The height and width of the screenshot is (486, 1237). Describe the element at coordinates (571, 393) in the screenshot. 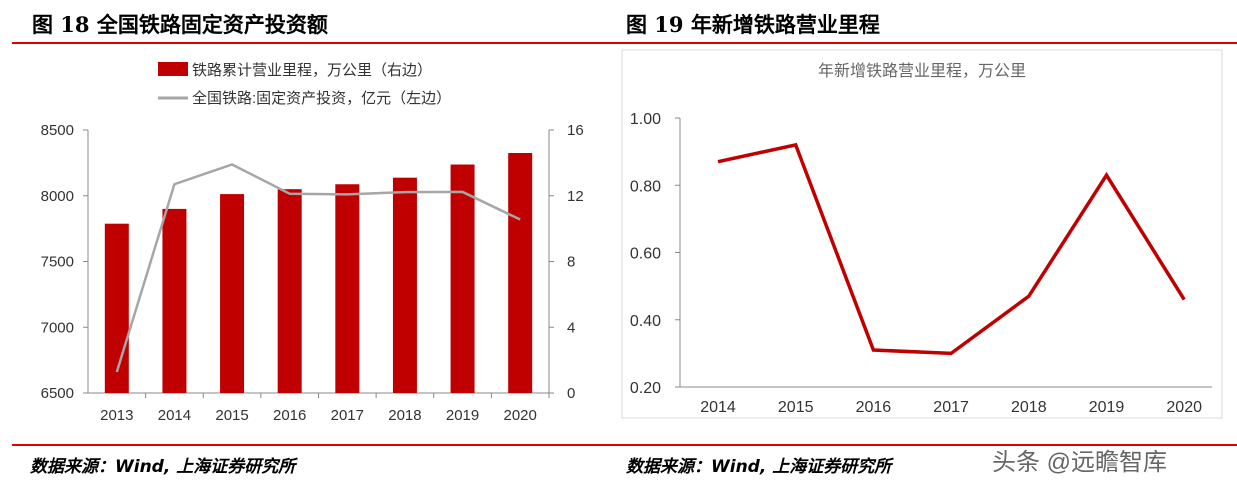

I see `right-tick-label: 0` at that location.